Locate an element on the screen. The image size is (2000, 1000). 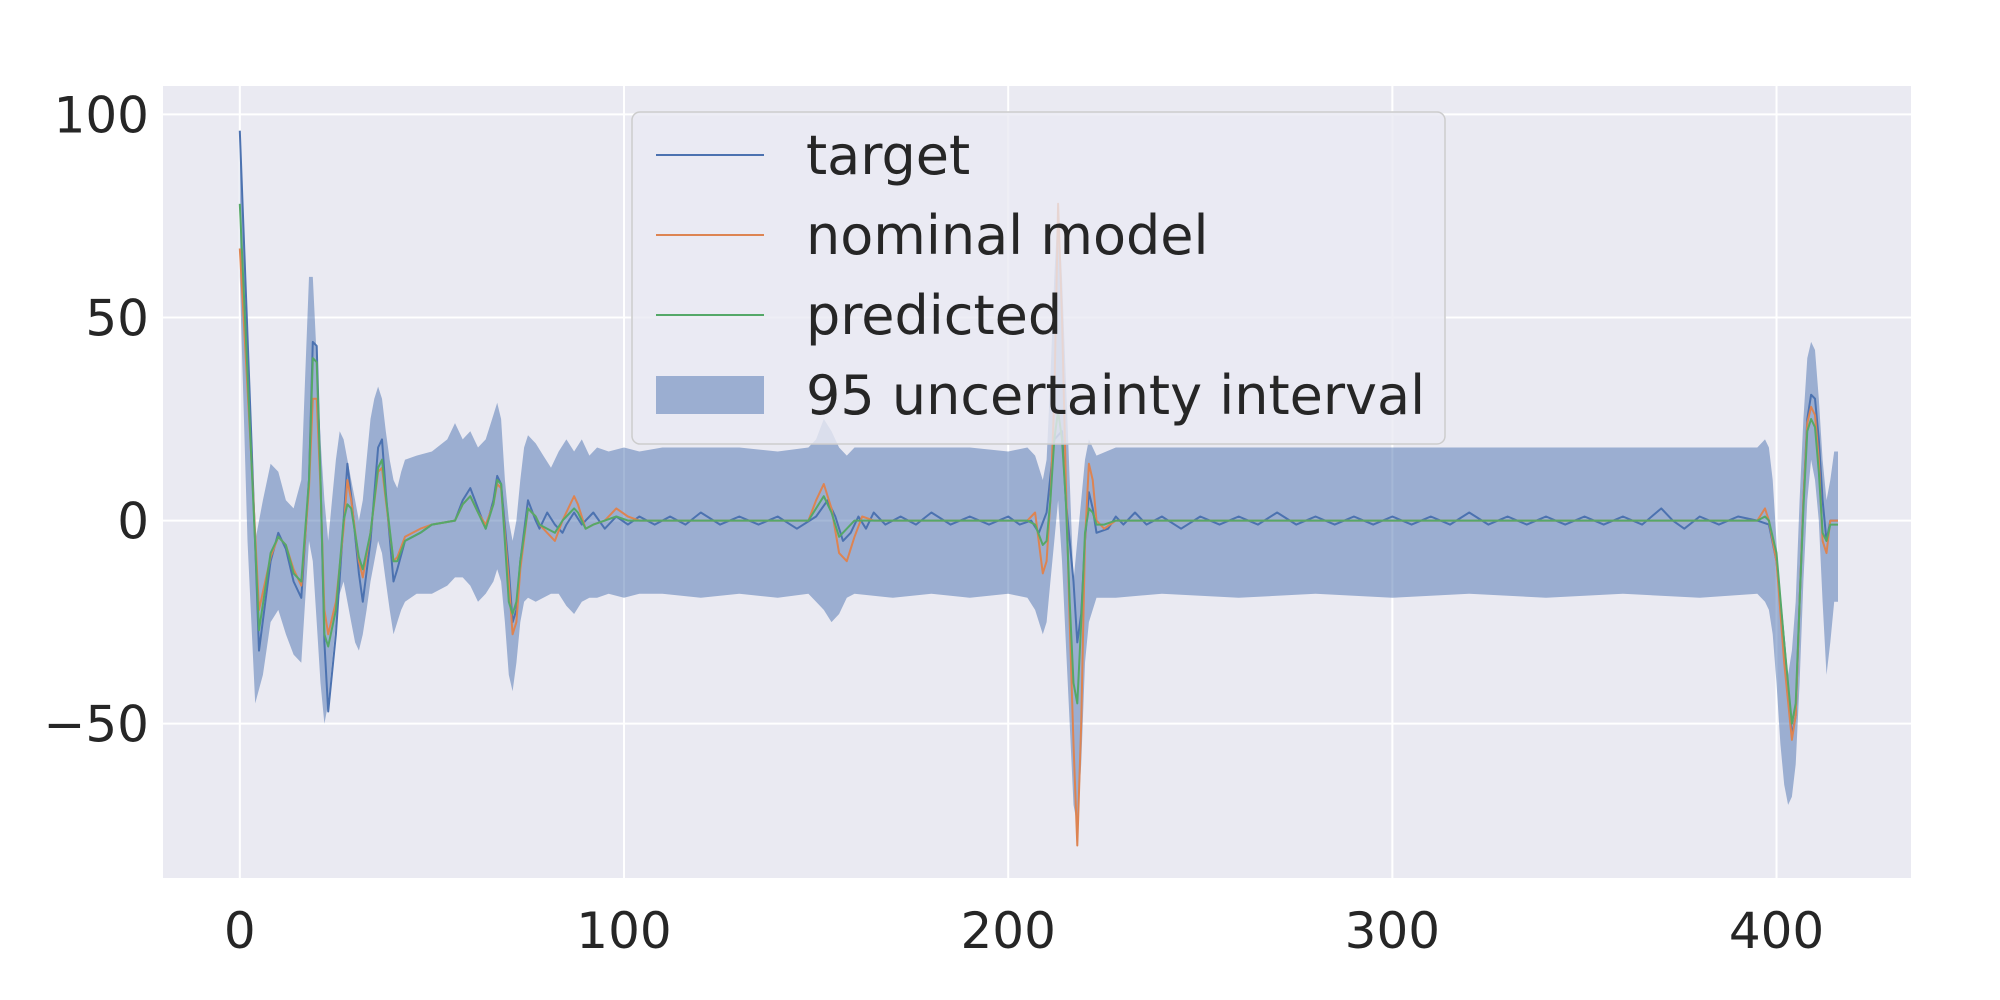
legend-box is located at coordinates (1038, 278).